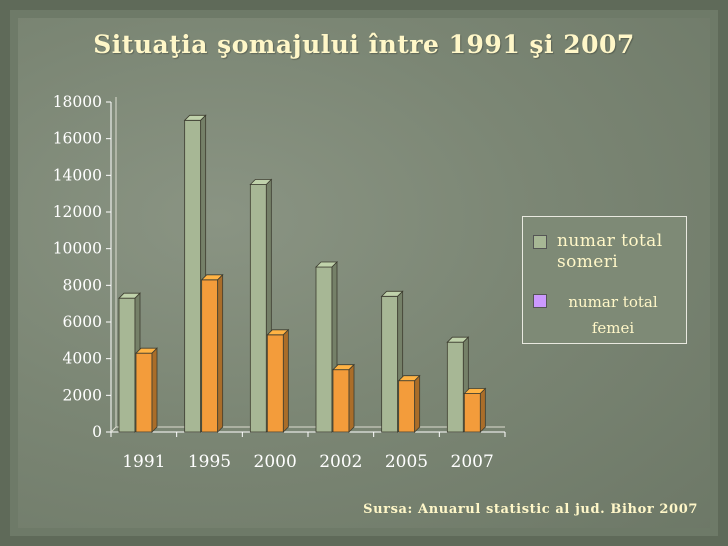 The height and width of the screenshot is (546, 728). I want to click on x-tick-label: 1995, so click(209, 462).